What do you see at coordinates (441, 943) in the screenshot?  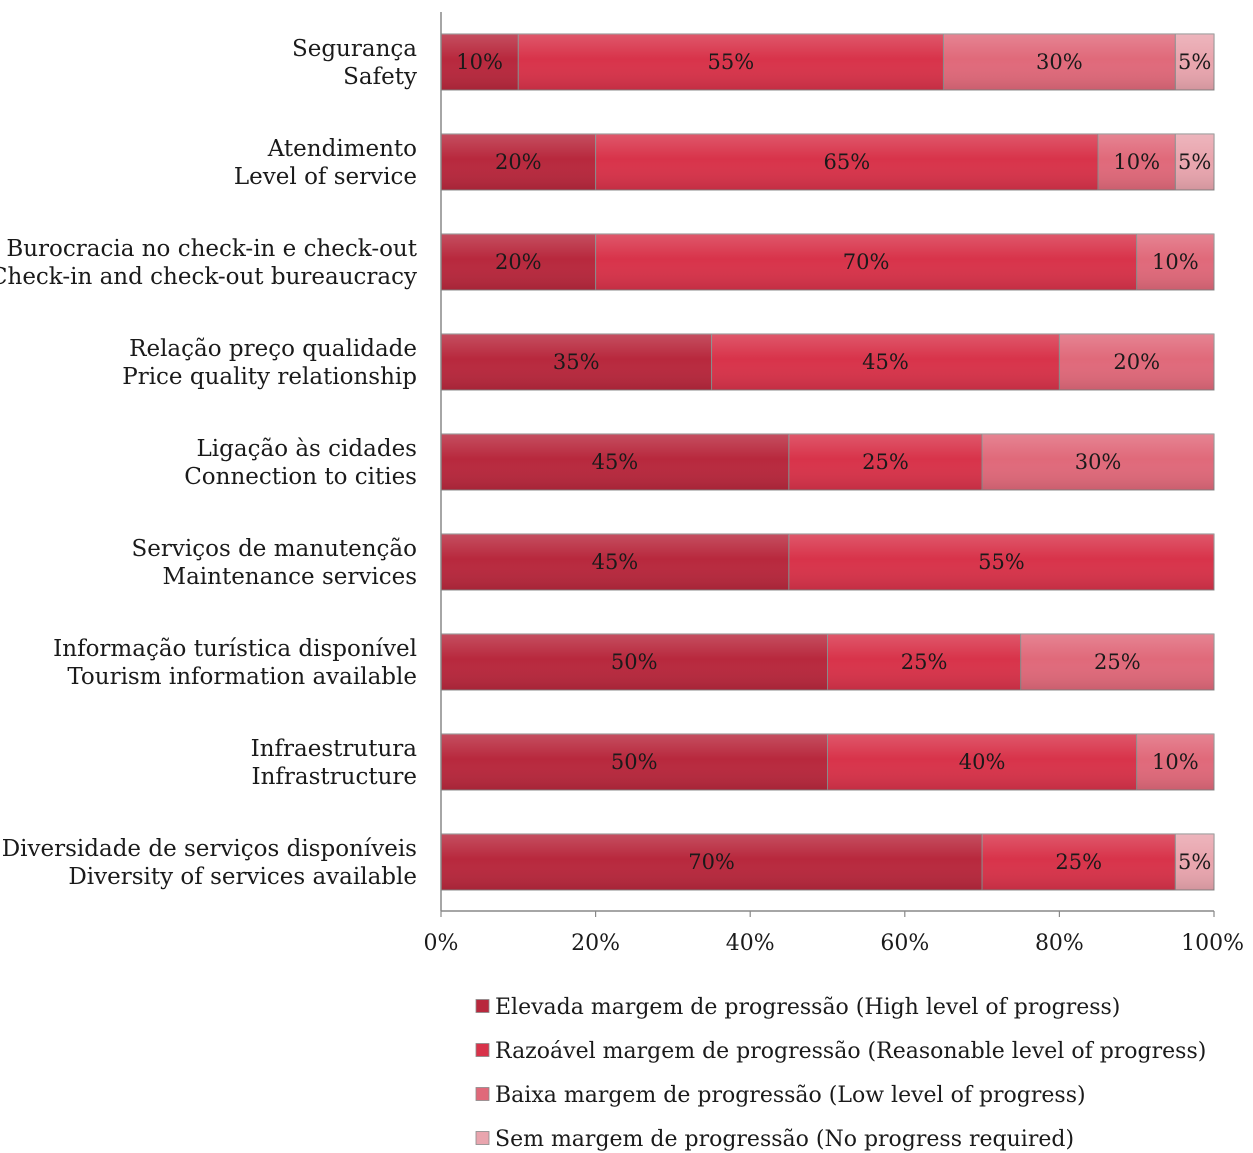 I see `x-tick-label: 0%` at bounding box center [441, 943].